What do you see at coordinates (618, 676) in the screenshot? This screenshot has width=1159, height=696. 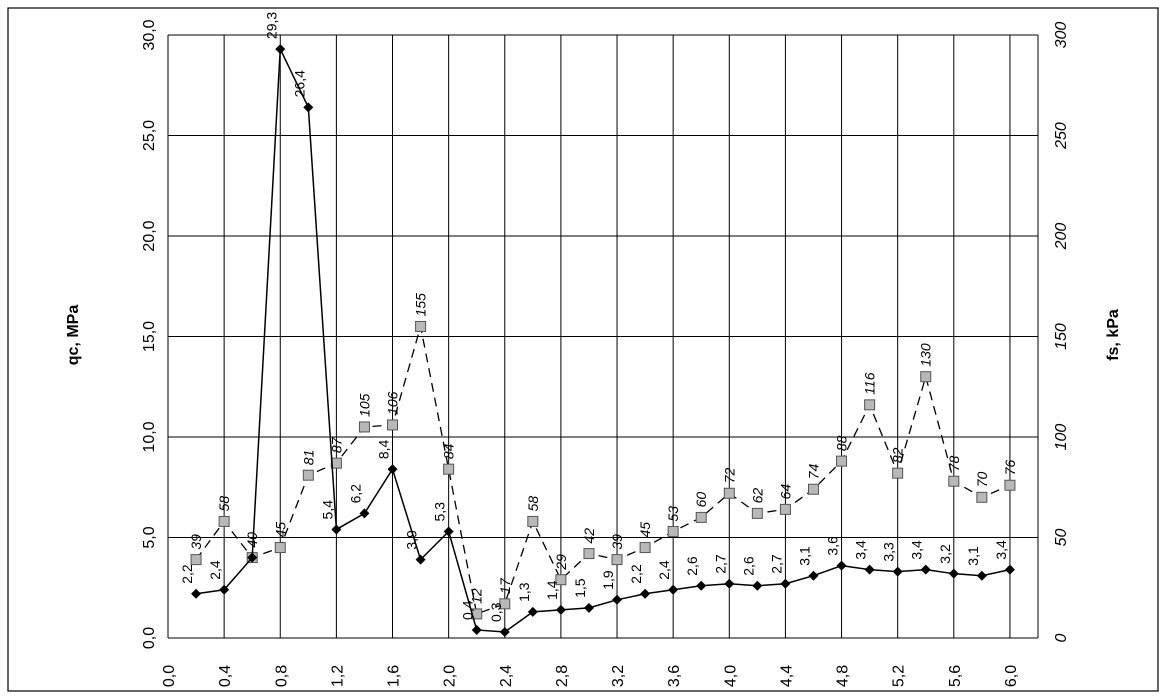 I see `x-tick-label: 3,2` at bounding box center [618, 676].